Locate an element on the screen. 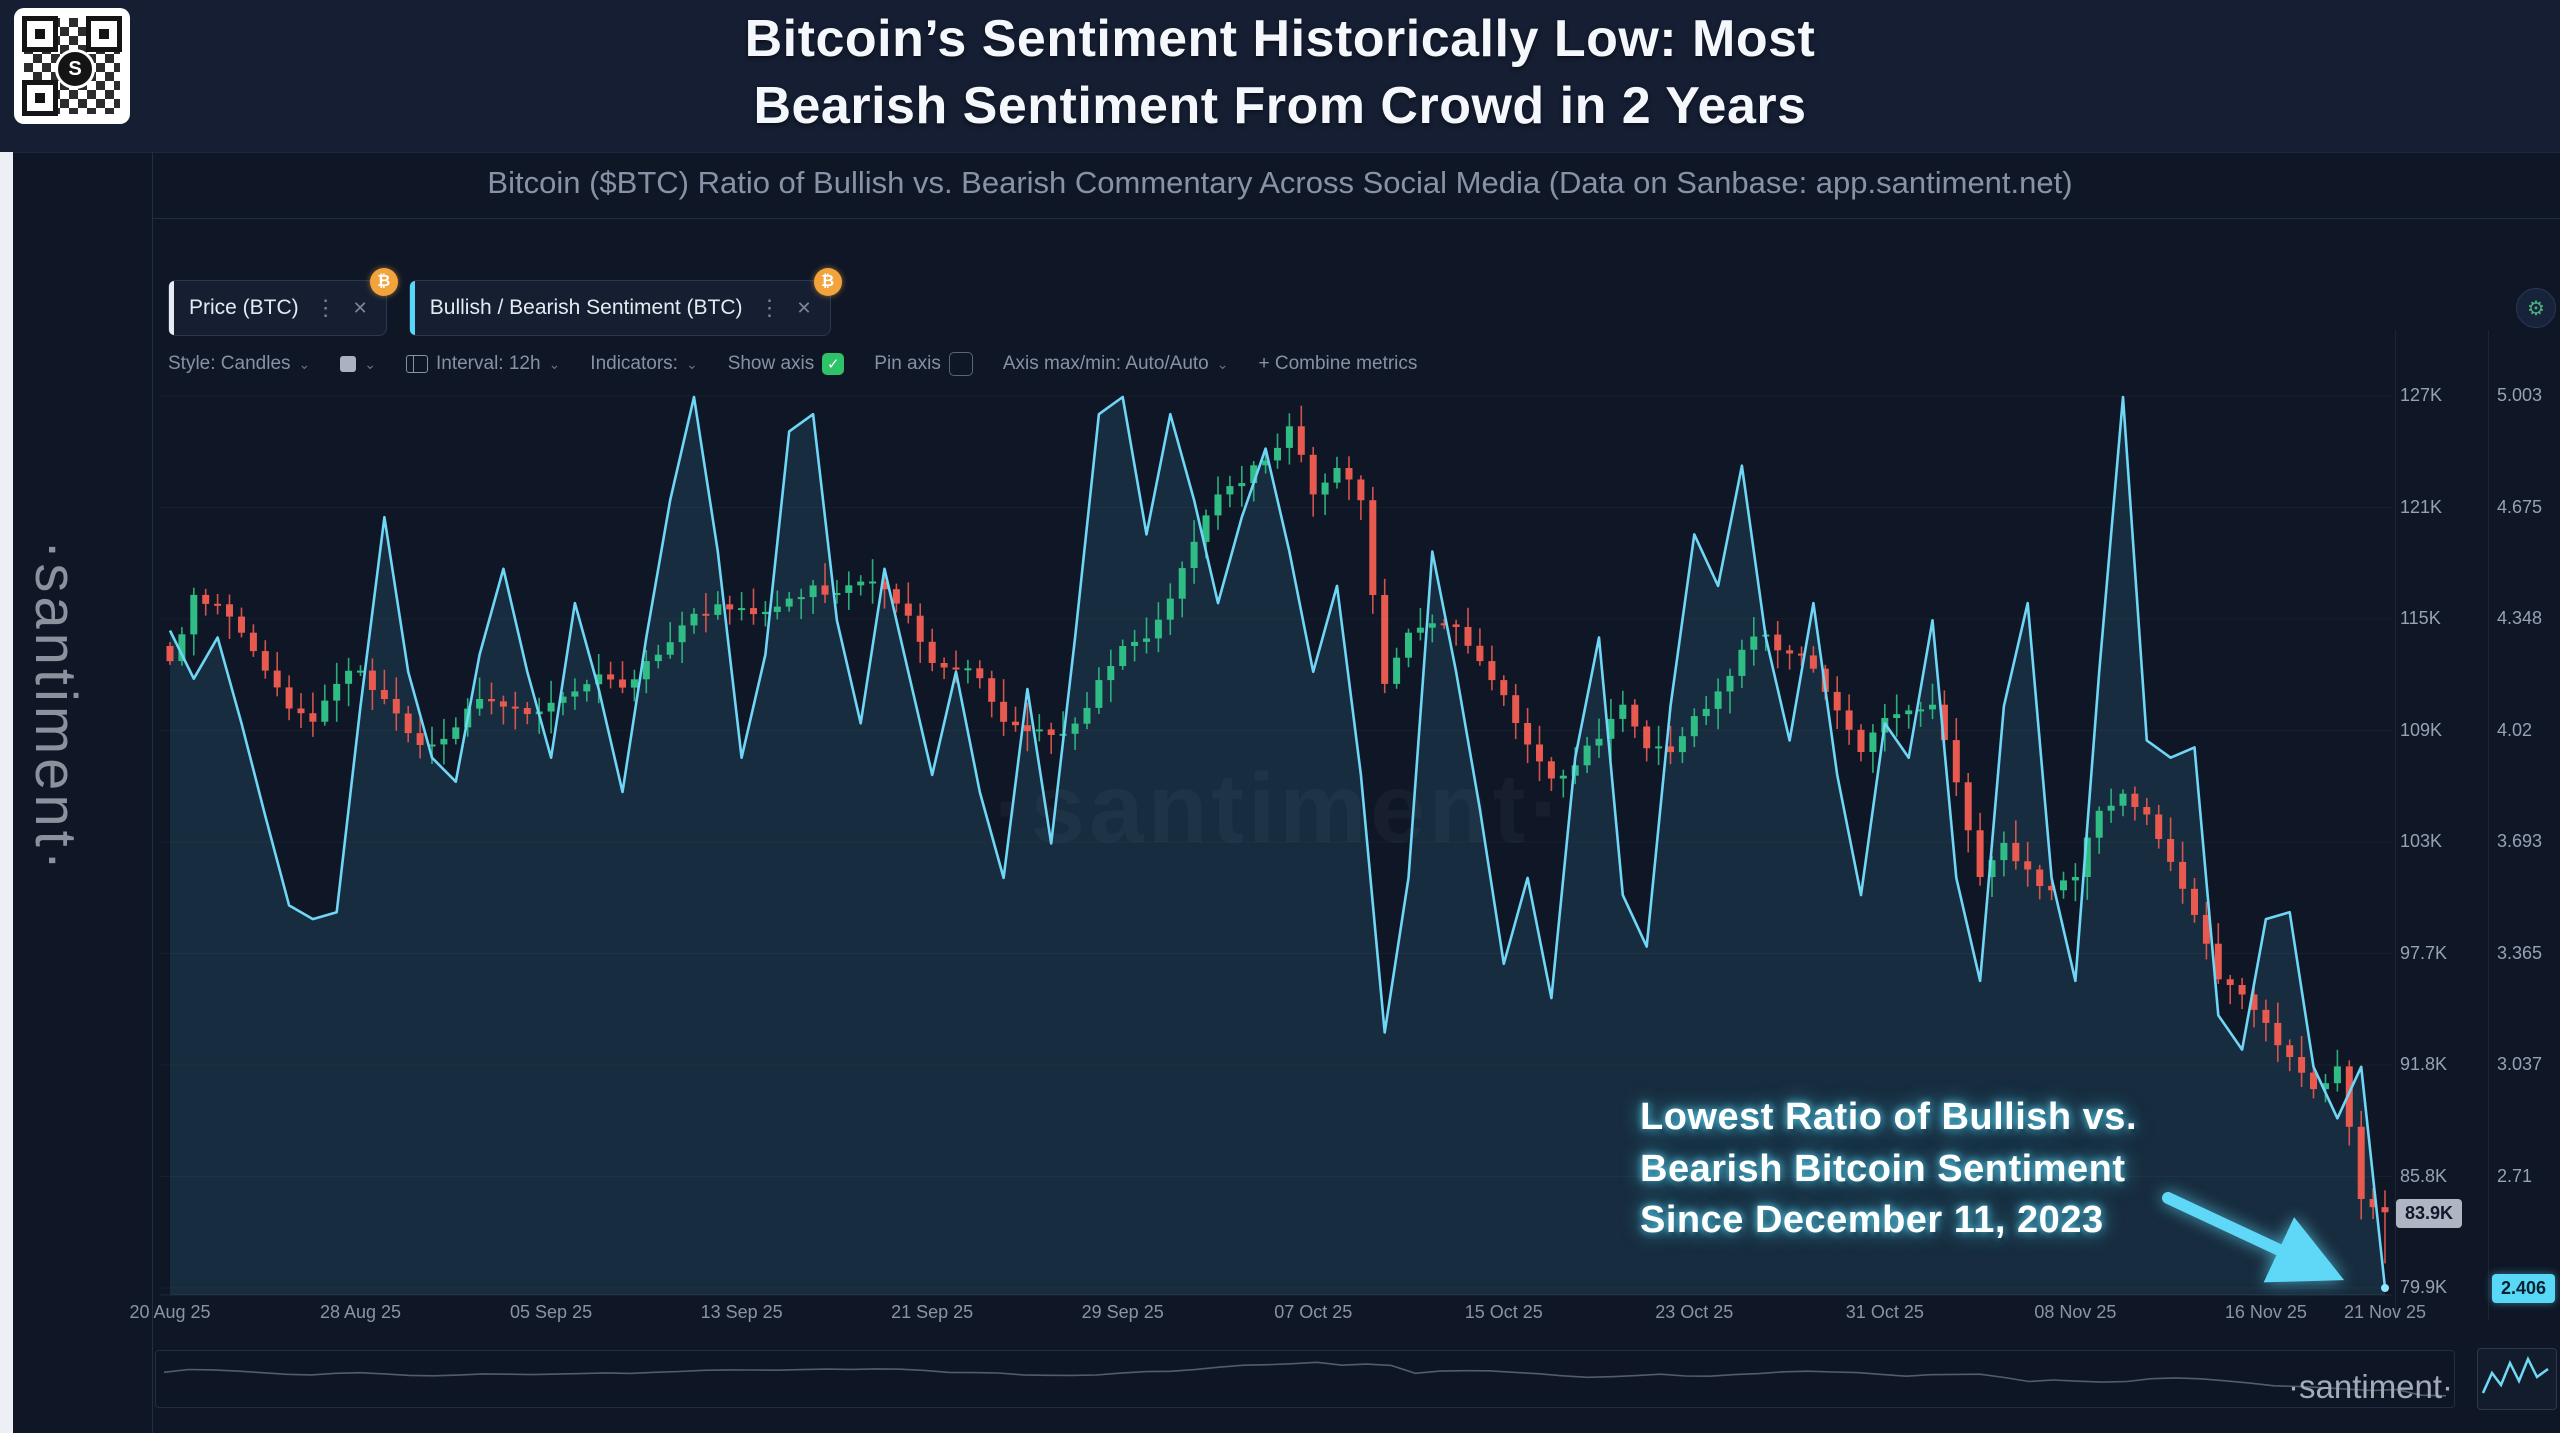 The height and width of the screenshot is (1433, 2560). tab-label: Price (BTC) is located at coordinates (244, 307).